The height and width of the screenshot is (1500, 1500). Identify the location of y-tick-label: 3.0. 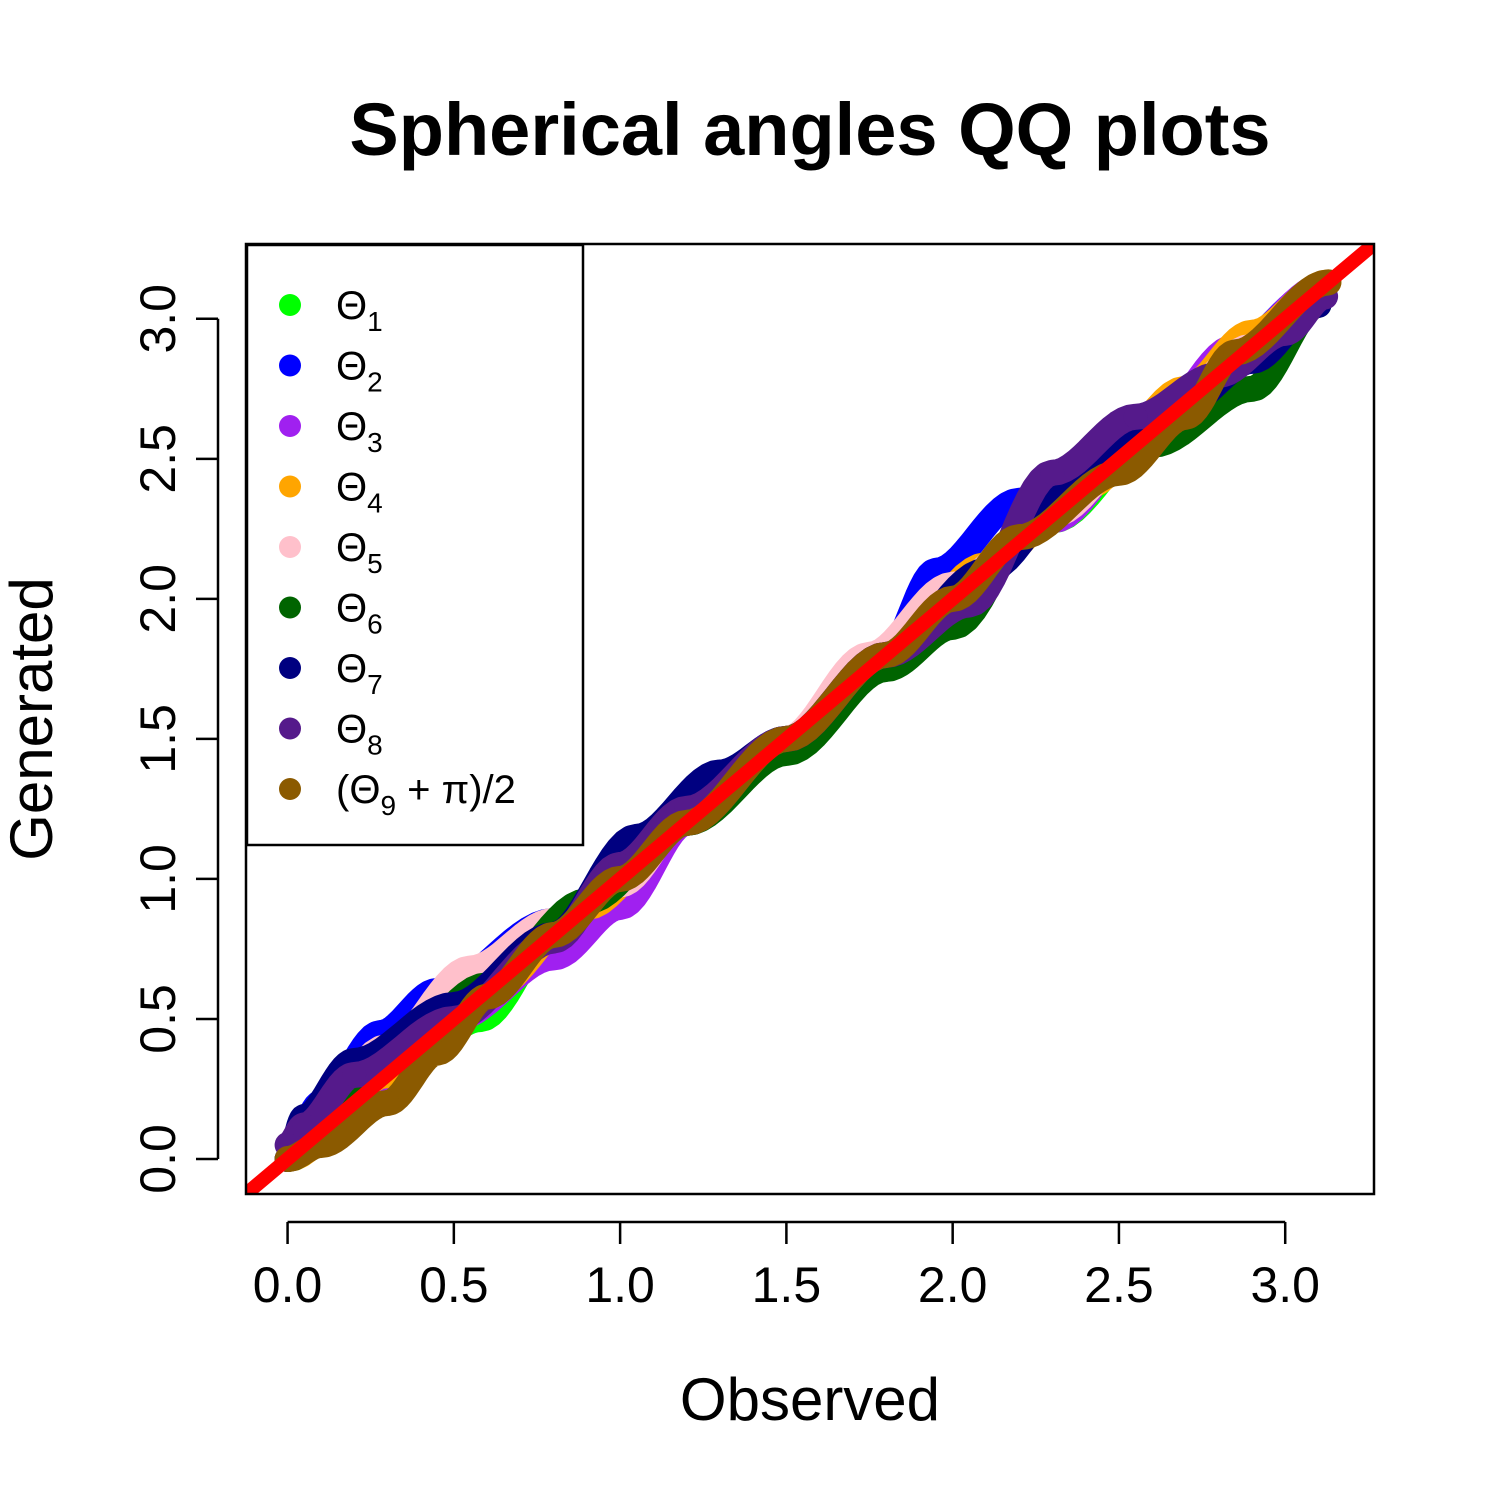
(158, 319).